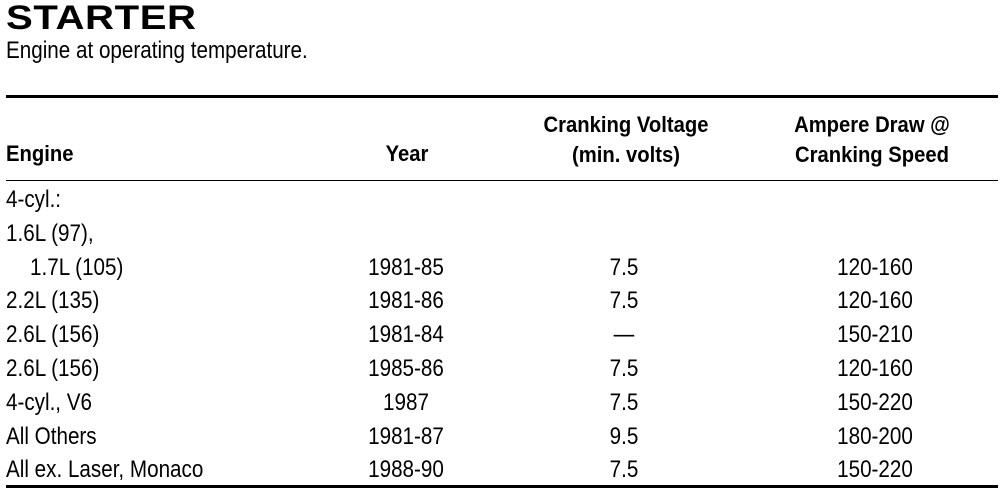 The height and width of the screenshot is (496, 1008). I want to click on cell-engine: 4-cyl., V6, so click(49, 402).